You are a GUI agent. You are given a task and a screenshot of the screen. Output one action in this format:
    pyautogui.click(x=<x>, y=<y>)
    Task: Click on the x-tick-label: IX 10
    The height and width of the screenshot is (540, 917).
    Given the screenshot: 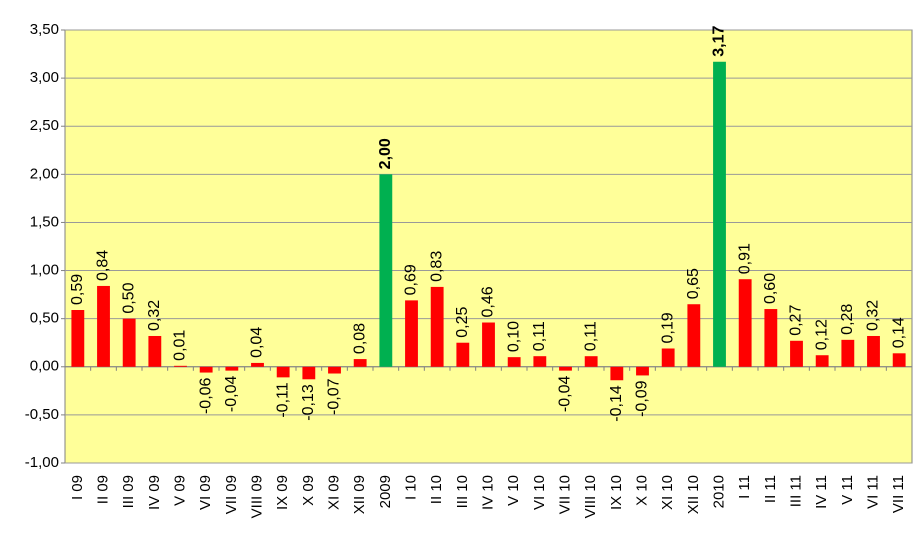 What is the action you would take?
    pyautogui.click(x=616, y=492)
    